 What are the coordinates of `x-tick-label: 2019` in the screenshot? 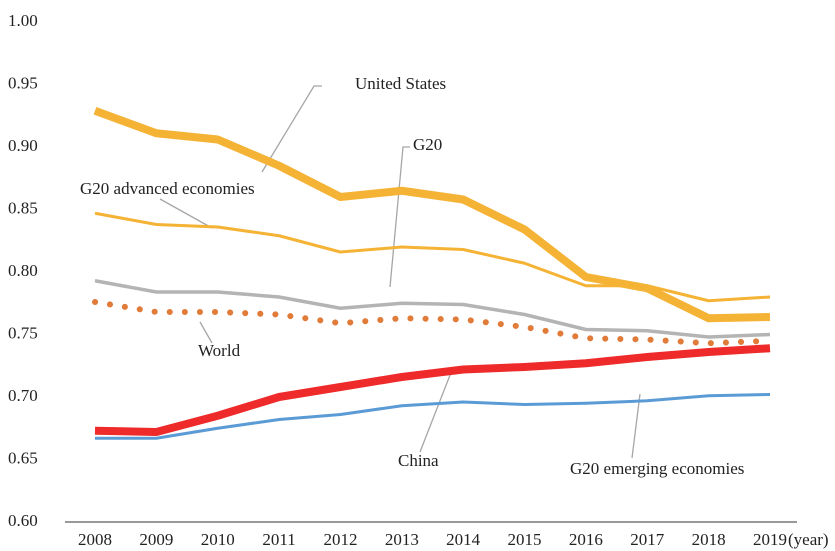 It's located at (770, 539).